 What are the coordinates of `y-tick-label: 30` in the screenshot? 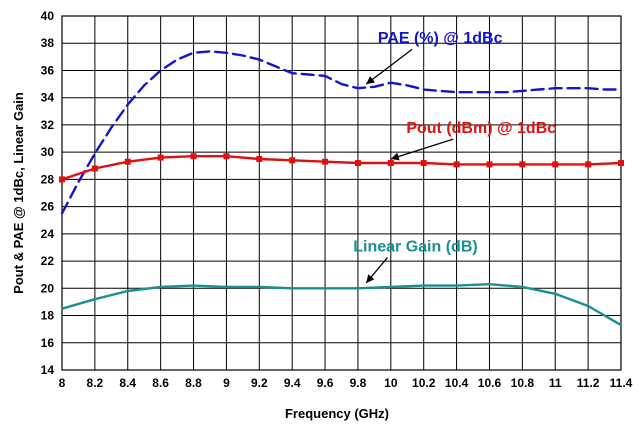 It's located at (48, 152).